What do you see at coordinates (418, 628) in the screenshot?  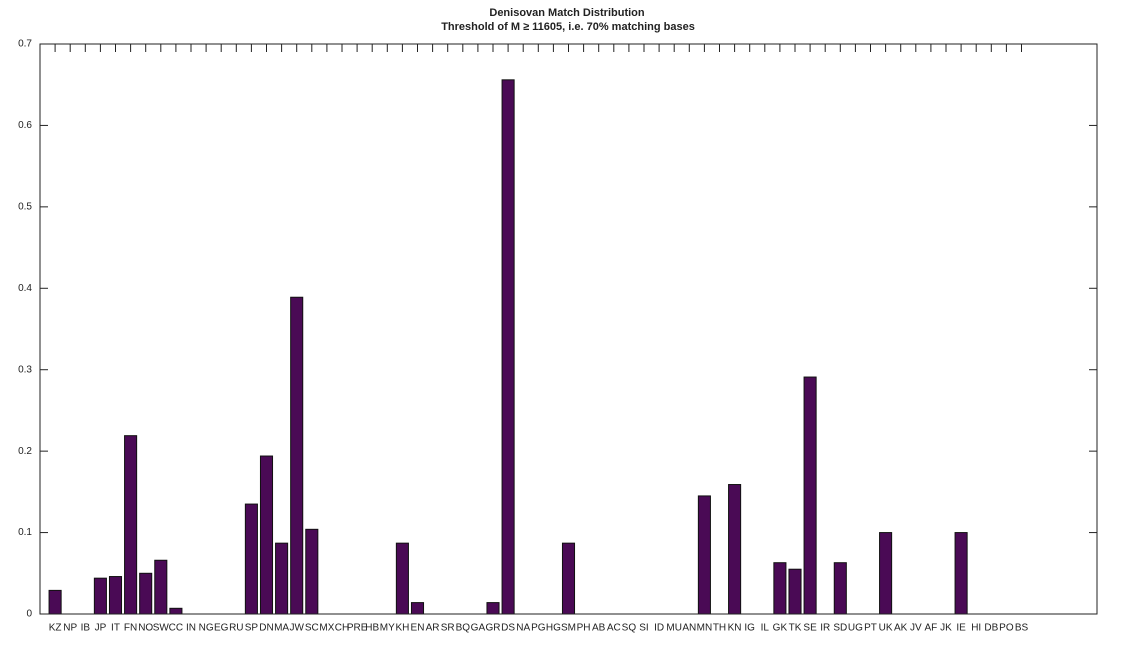 I see `x-tick-label: EN` at bounding box center [418, 628].